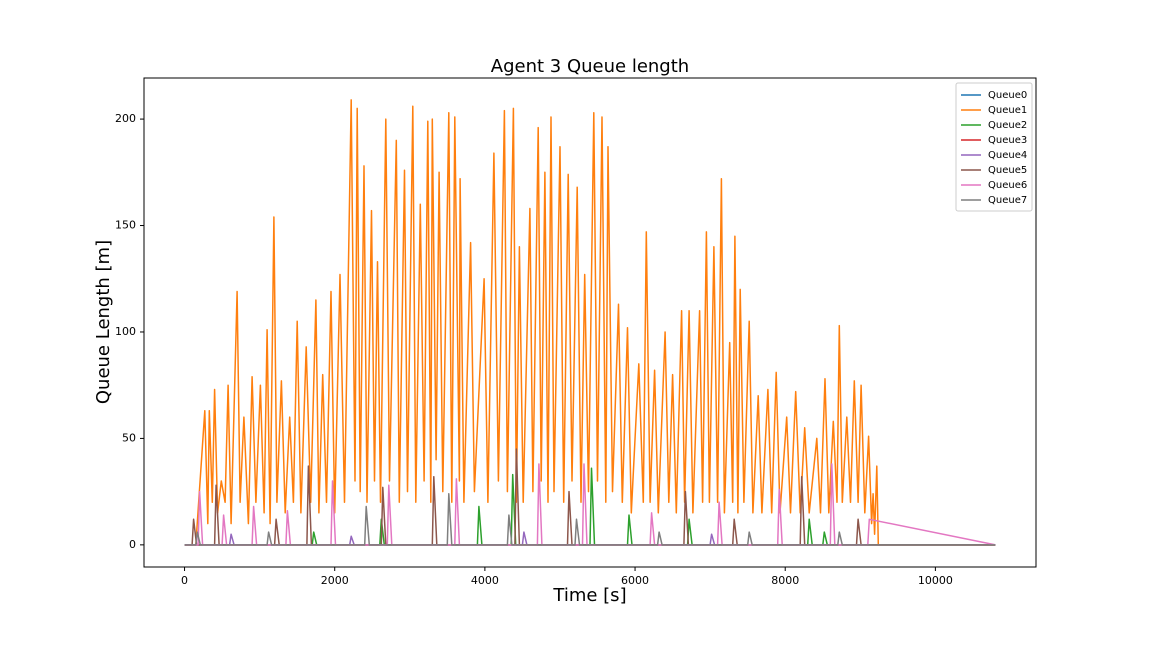 Image resolution: width=1152 pixels, height=648 pixels. I want to click on legend-box, so click(994, 147).